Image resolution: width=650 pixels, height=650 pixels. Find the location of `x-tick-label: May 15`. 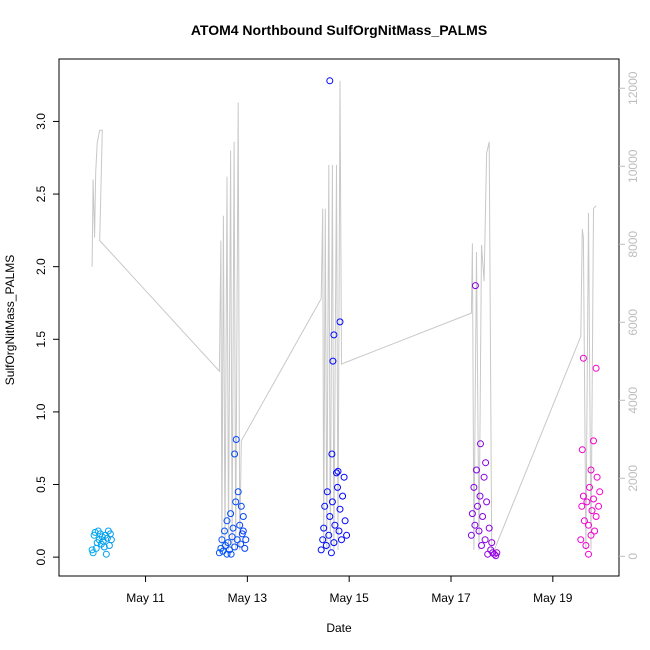

x-tick-label: May 15 is located at coordinates (350, 598).